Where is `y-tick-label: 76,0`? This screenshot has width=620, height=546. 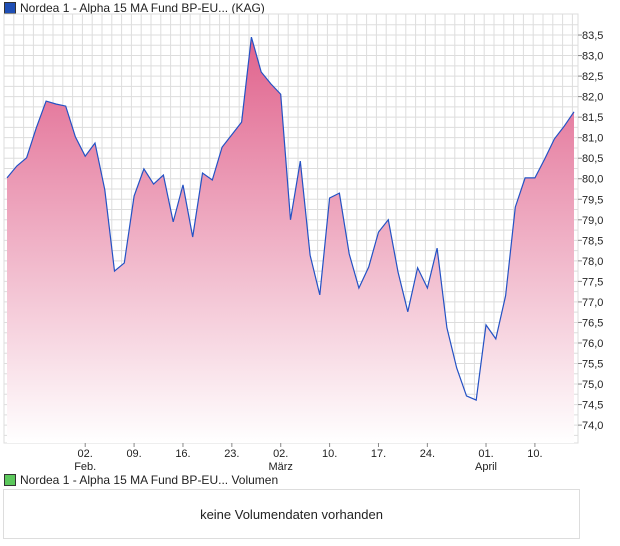 y-tick-label: 76,0 is located at coordinates (592, 344).